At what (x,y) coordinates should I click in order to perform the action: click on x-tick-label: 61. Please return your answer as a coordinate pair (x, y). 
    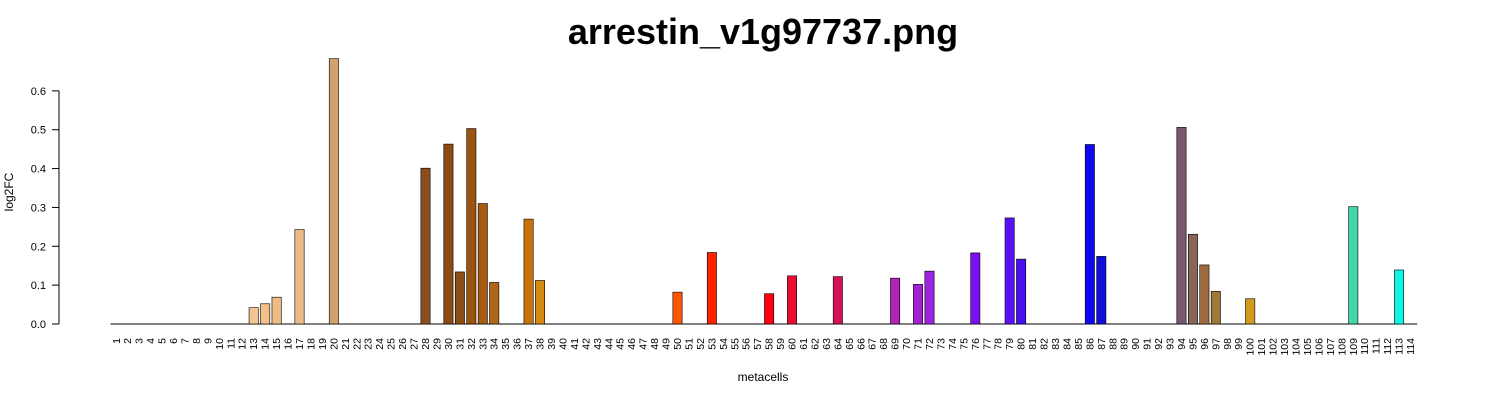
    Looking at the image, I should click on (804, 344).